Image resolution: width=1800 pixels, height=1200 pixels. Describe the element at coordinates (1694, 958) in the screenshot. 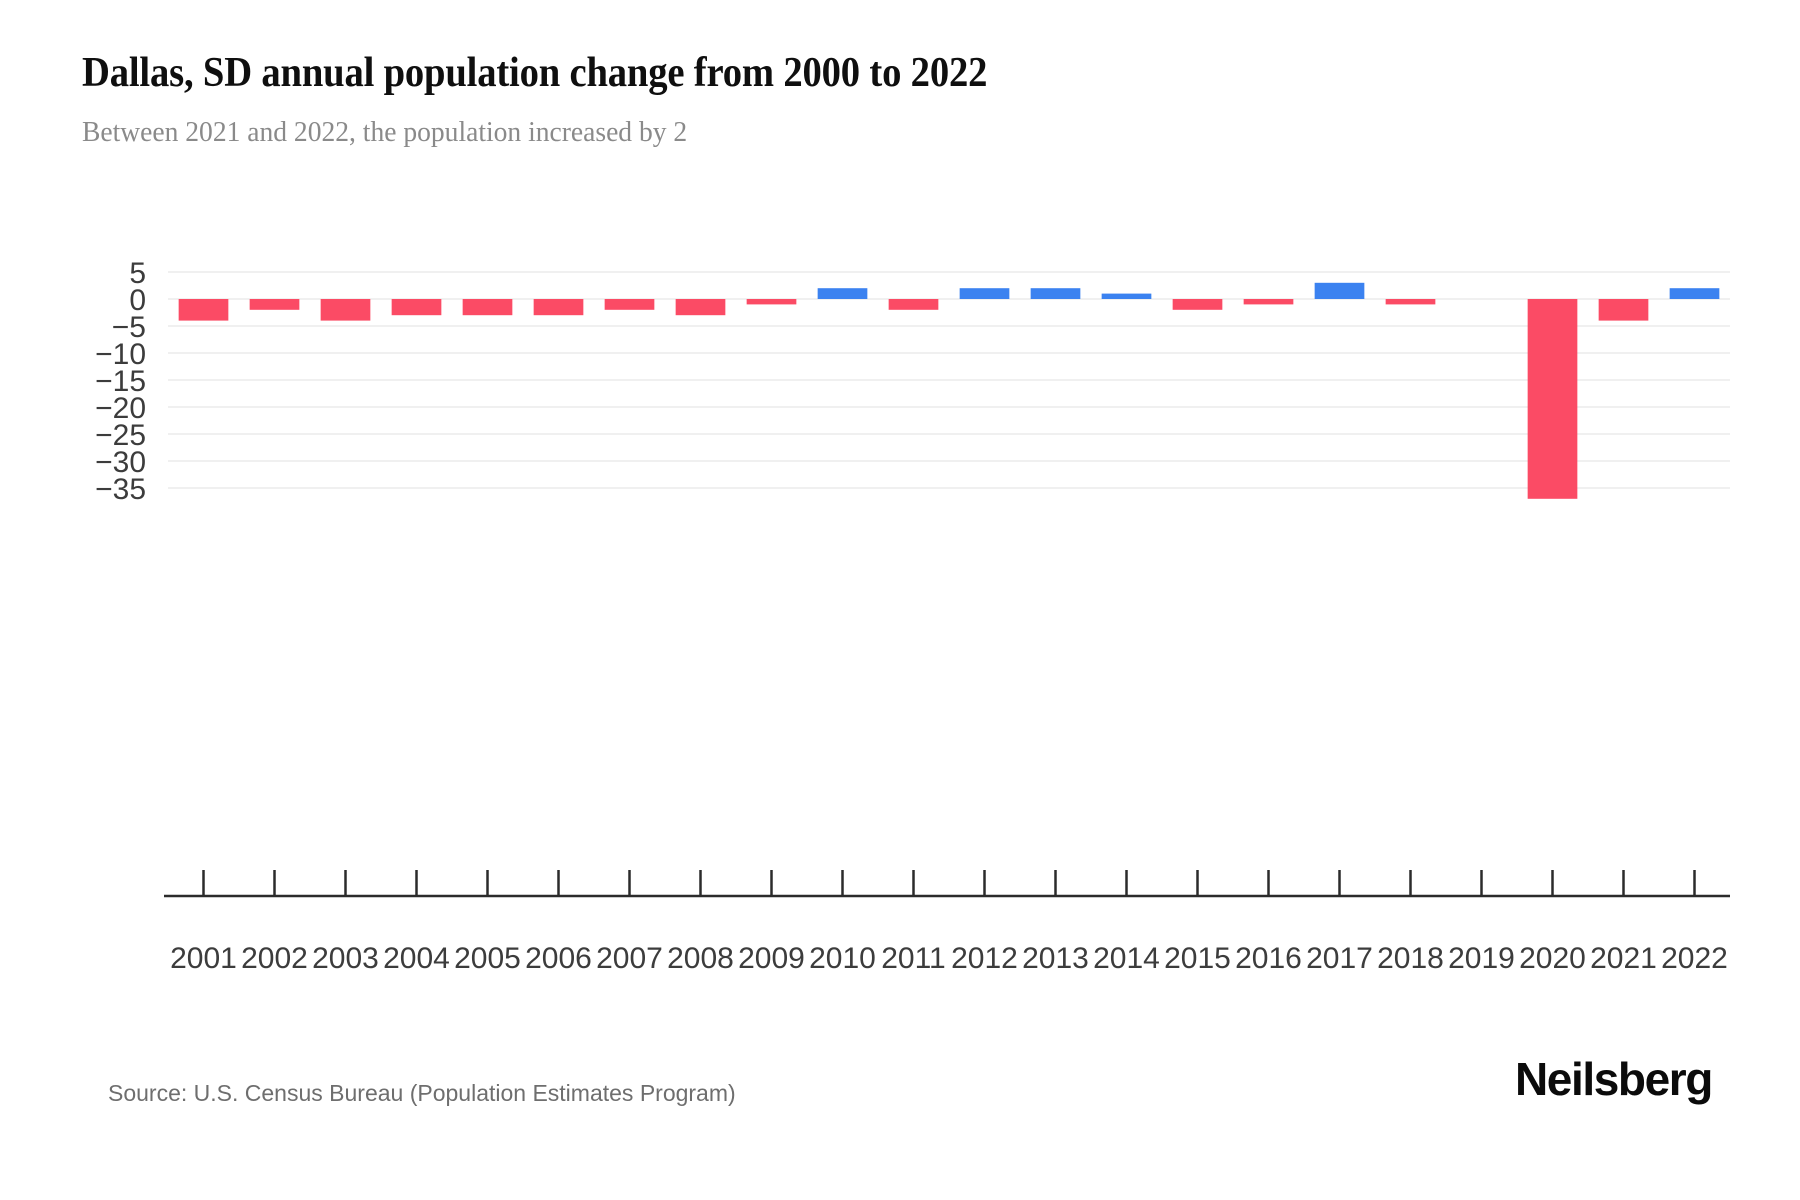

I see `x-axis-tick-label: 2022` at that location.